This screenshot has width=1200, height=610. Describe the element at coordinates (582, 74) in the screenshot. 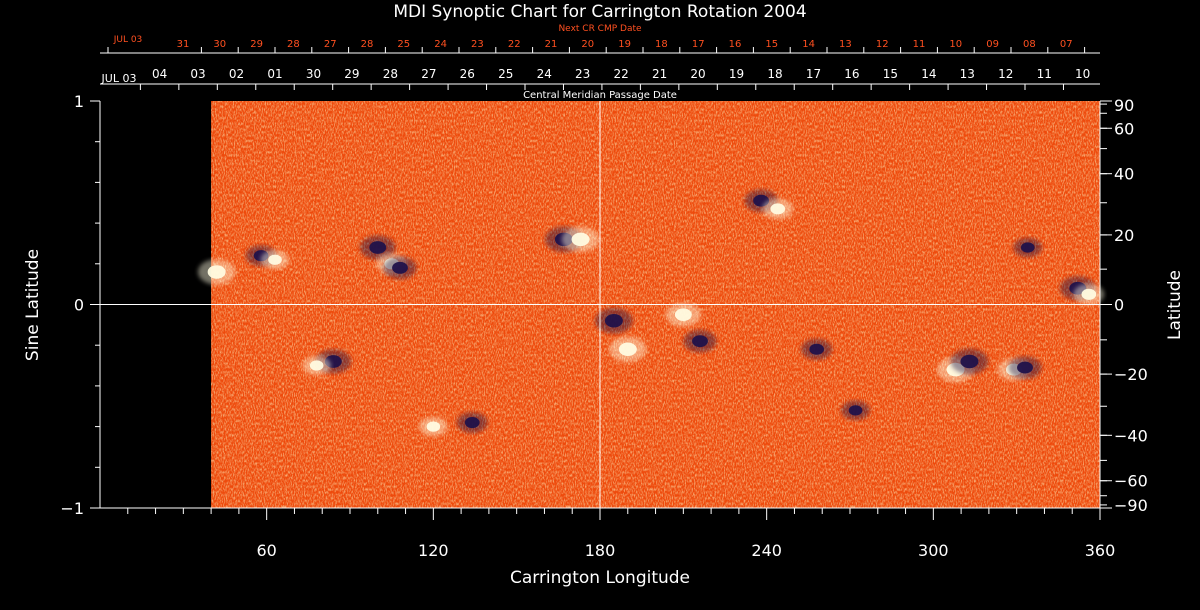

I see `cmp-date-label: 23` at that location.